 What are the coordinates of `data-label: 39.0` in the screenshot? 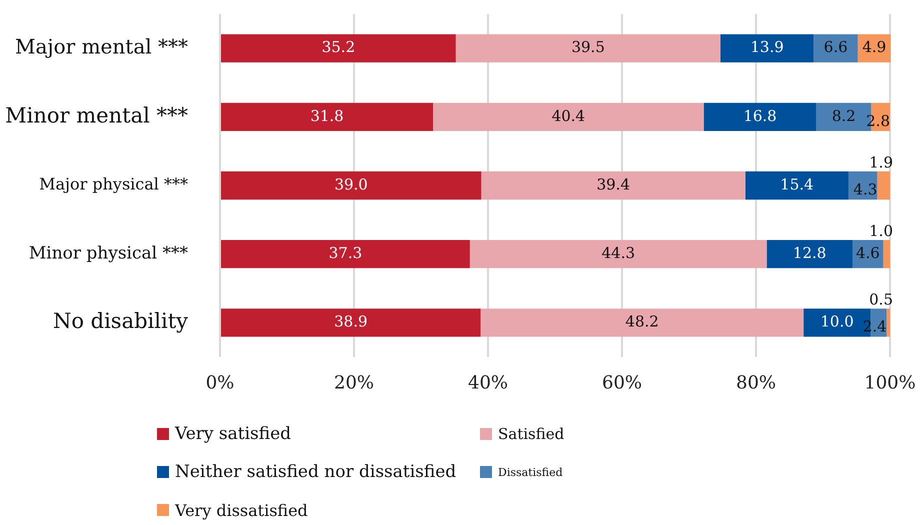 It's located at (351, 184).